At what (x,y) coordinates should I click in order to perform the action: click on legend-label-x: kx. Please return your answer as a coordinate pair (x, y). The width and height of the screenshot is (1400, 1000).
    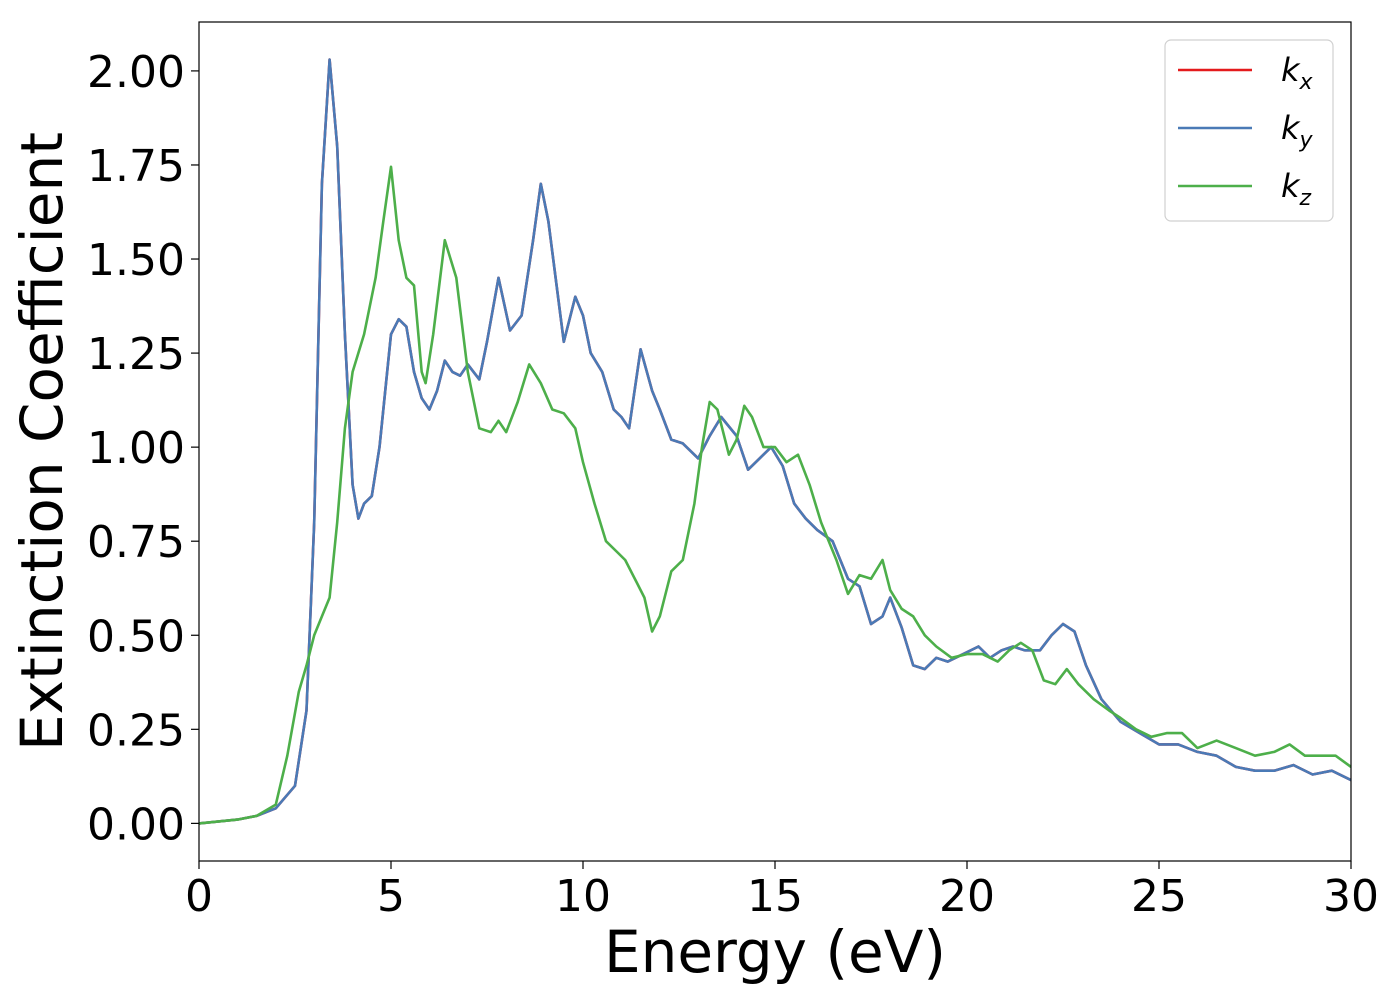
    Looking at the image, I should click on (1297, 73).